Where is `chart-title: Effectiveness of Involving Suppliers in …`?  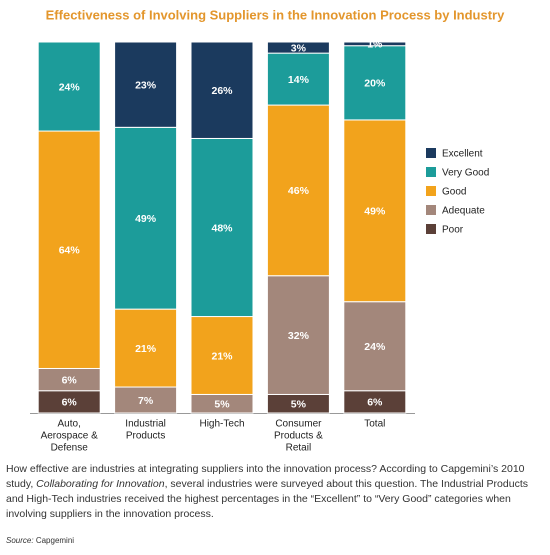 chart-title: Effectiveness of Involving Suppliers in … is located at coordinates (275, 14).